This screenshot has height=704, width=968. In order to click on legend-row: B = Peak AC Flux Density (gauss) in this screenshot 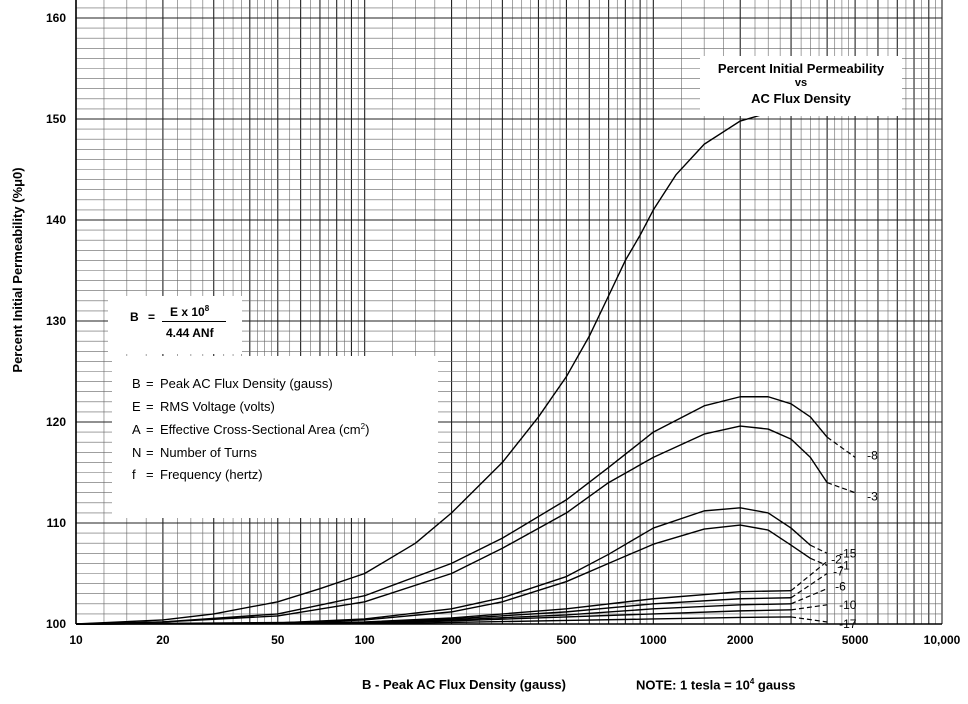, I will do `click(232, 383)`.